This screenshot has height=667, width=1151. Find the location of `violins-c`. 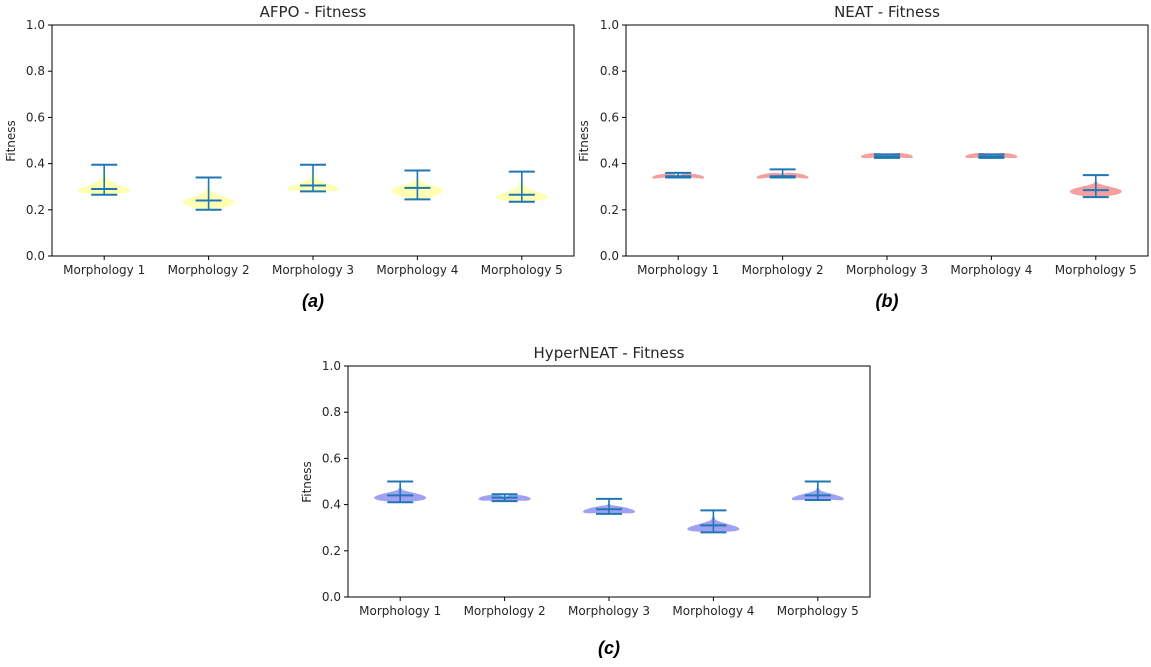

violins-c is located at coordinates (609, 507).